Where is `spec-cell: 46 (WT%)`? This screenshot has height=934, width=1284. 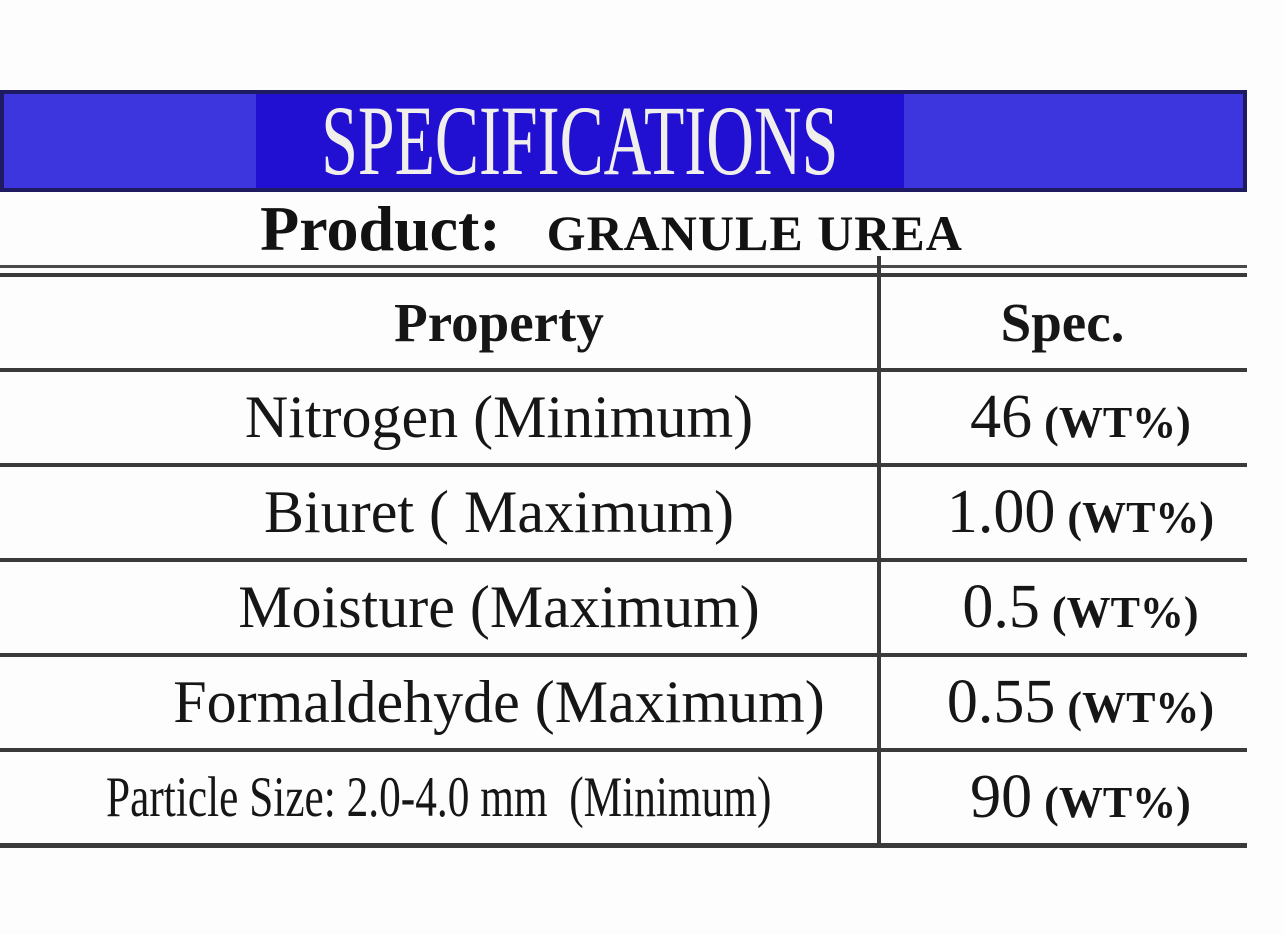 spec-cell: 46 (WT%) is located at coordinates (1062, 417).